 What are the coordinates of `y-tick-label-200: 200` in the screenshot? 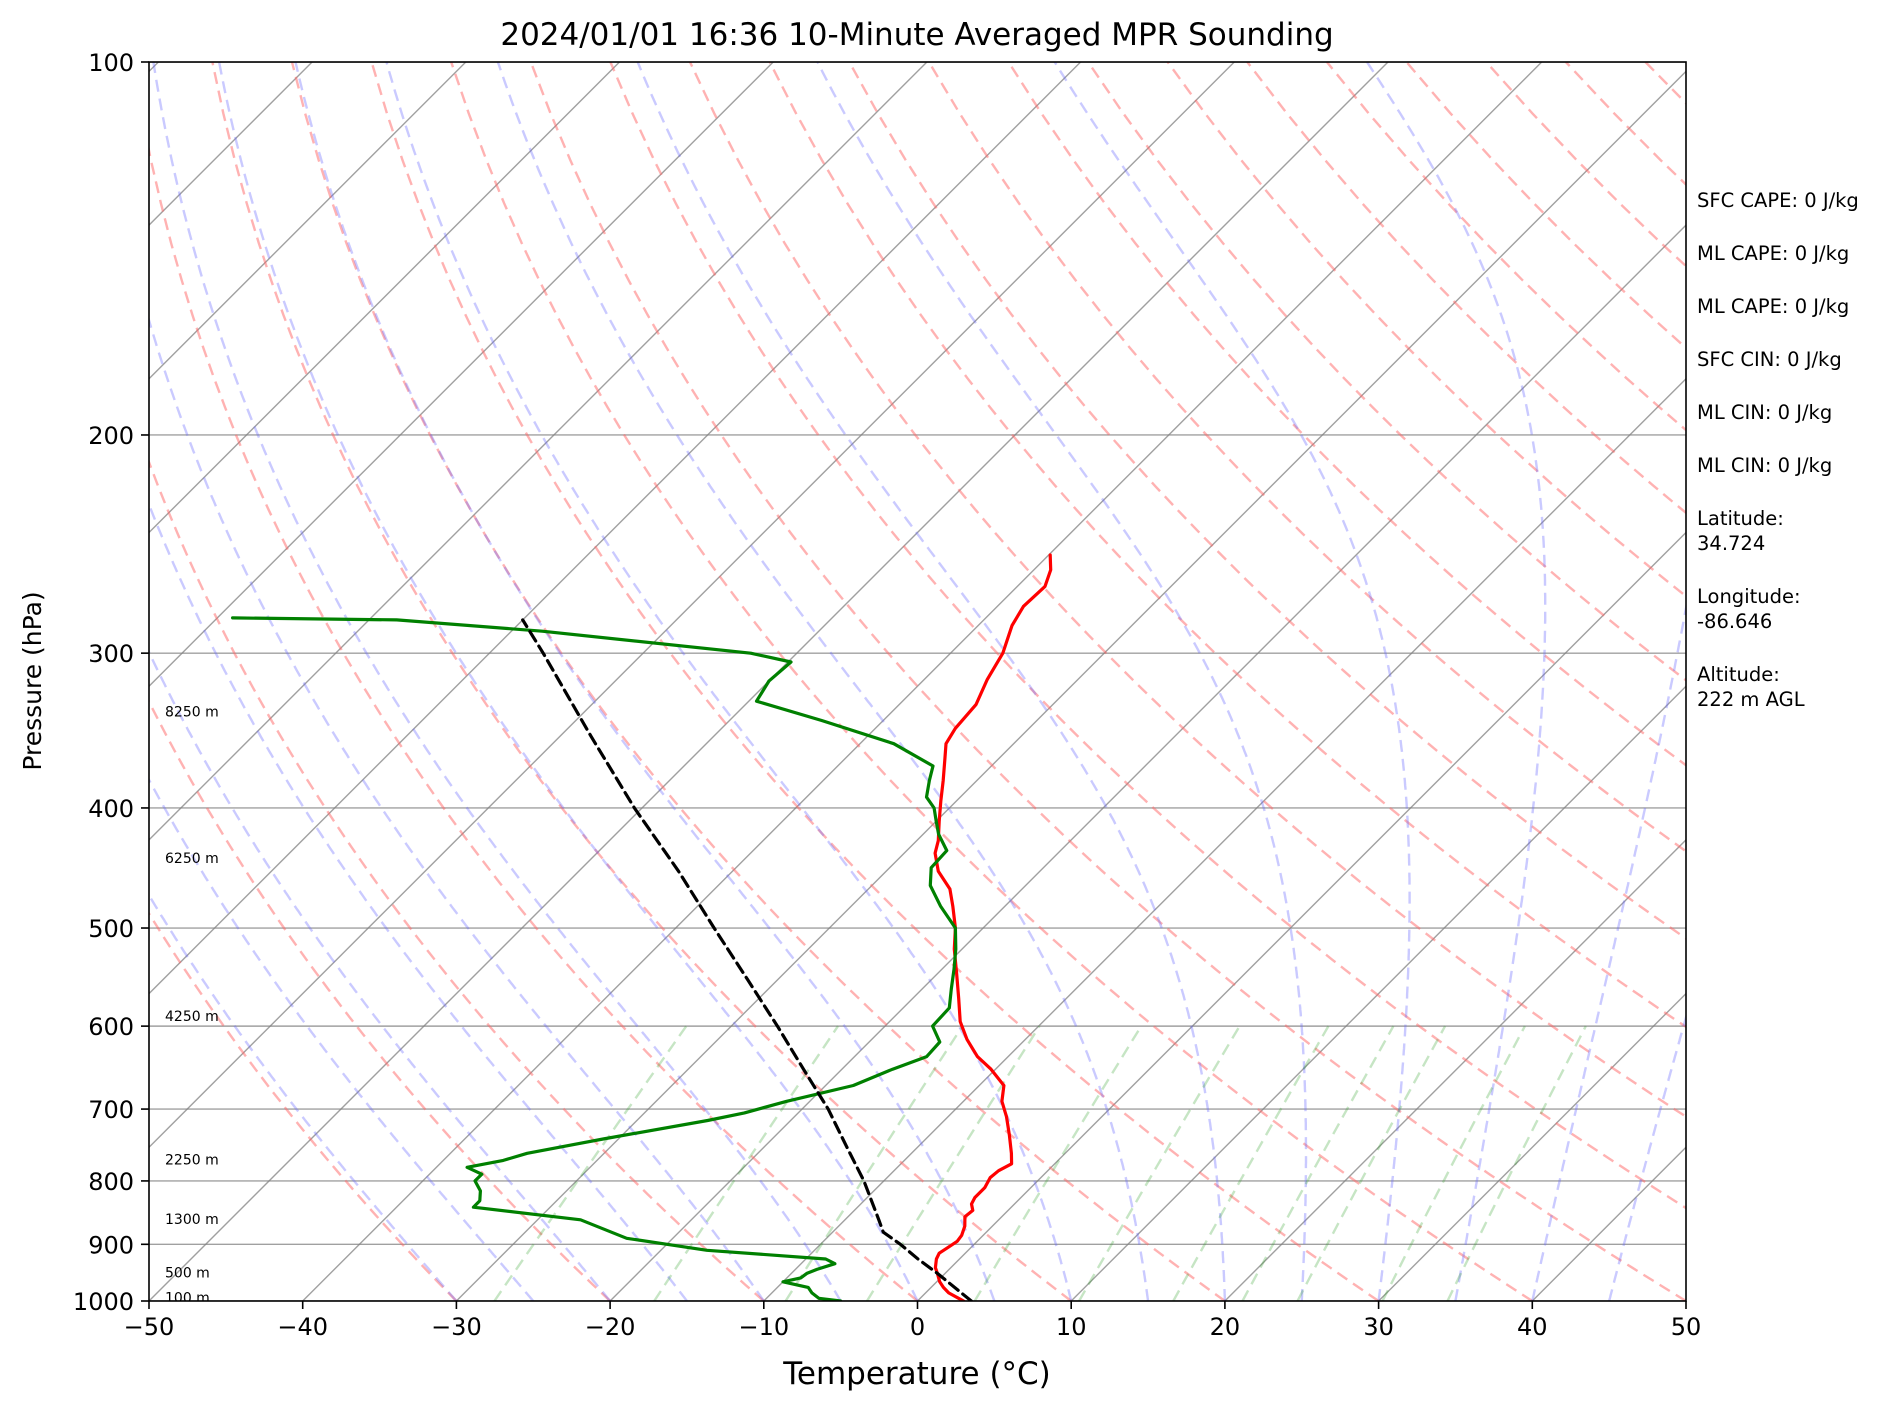 It's located at (111, 436).